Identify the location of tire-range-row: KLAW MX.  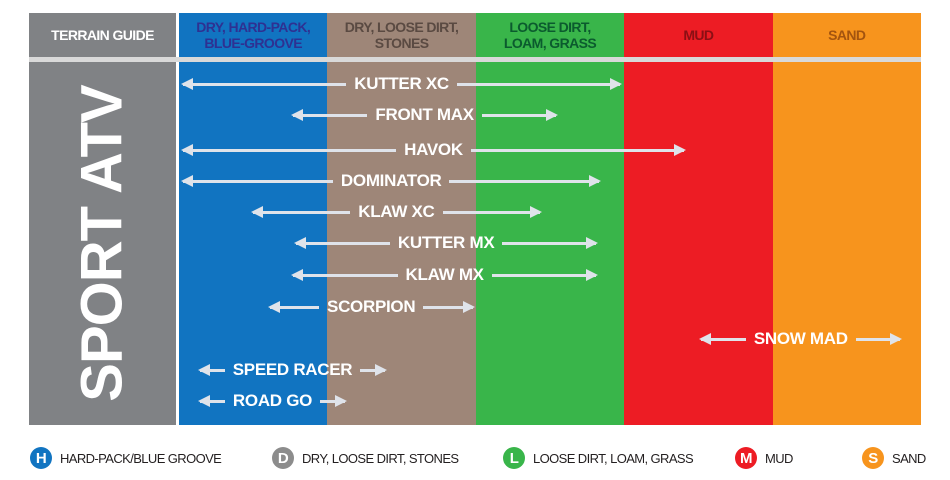
(445, 275).